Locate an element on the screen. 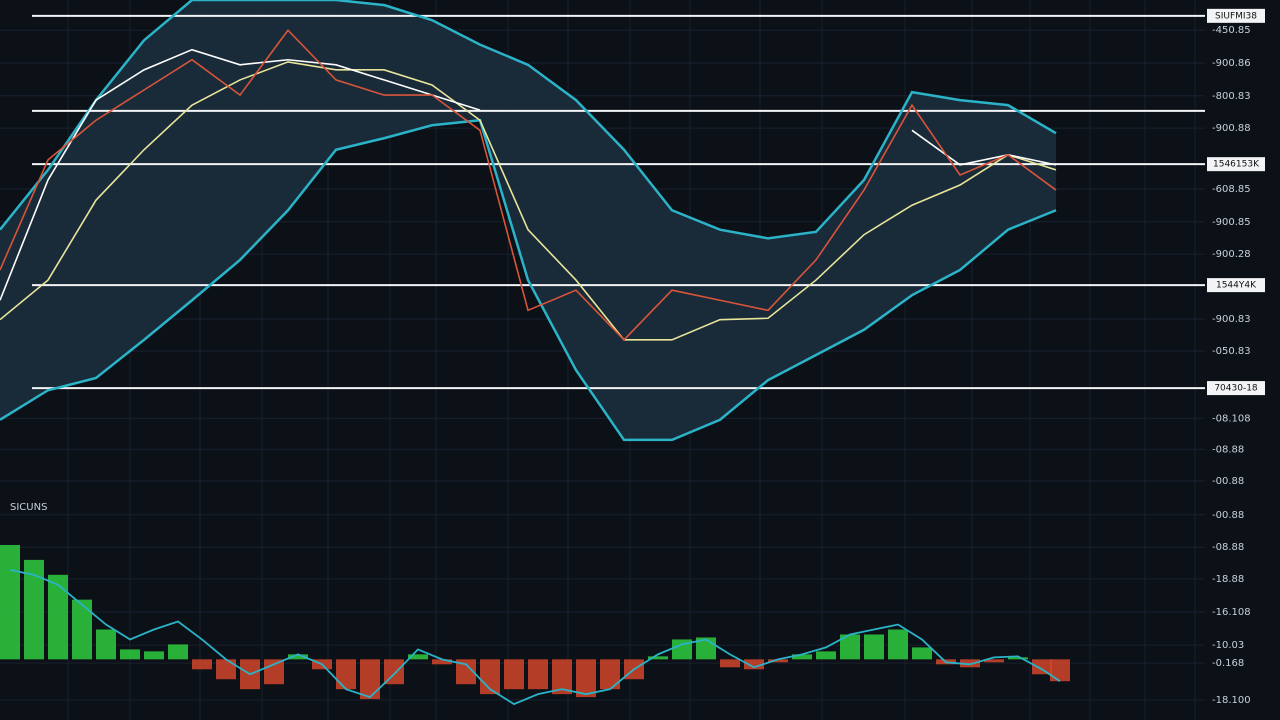 The height and width of the screenshot is (720, 1280). level-label: SIUFMI38 is located at coordinates (1236, 16).